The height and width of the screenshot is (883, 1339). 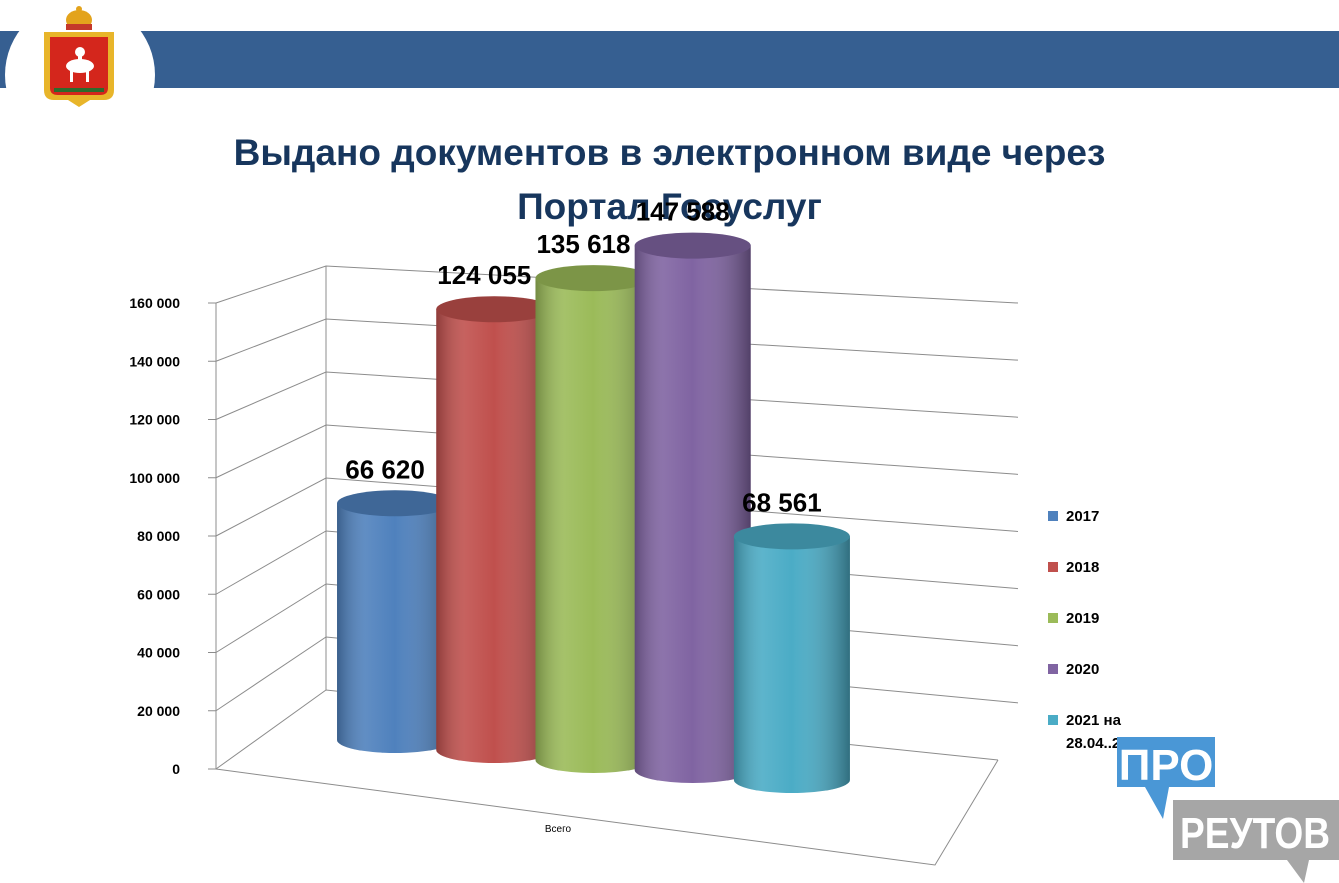 I want to click on y-tick-label: 80 000, so click(x=158, y=536).